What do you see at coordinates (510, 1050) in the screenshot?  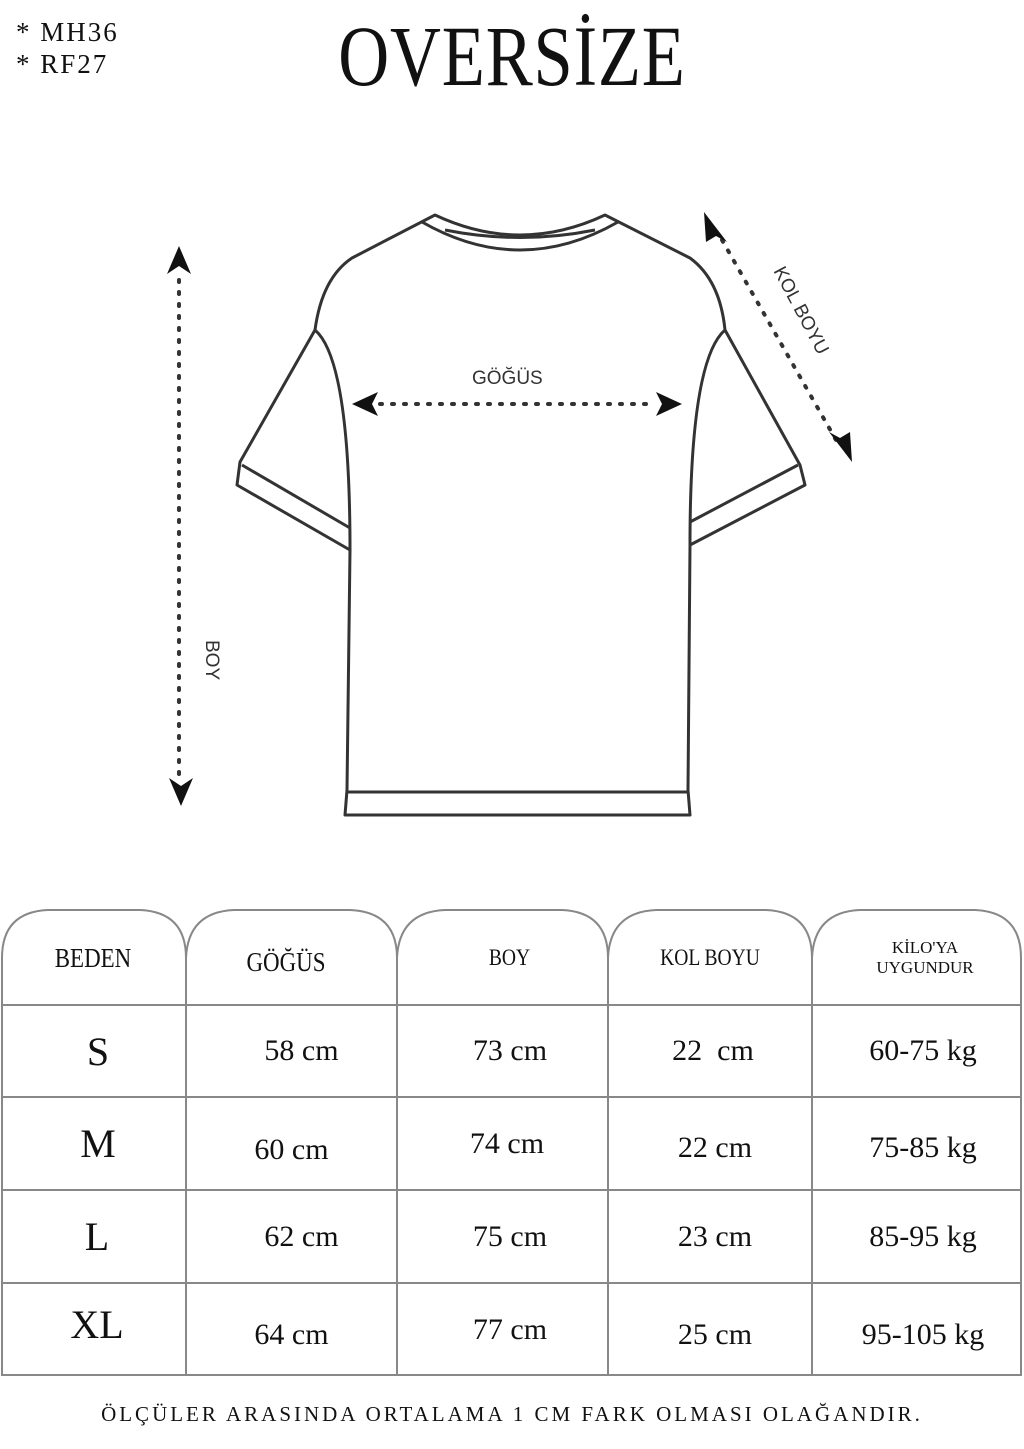 I see `length-cell: 73 cm` at bounding box center [510, 1050].